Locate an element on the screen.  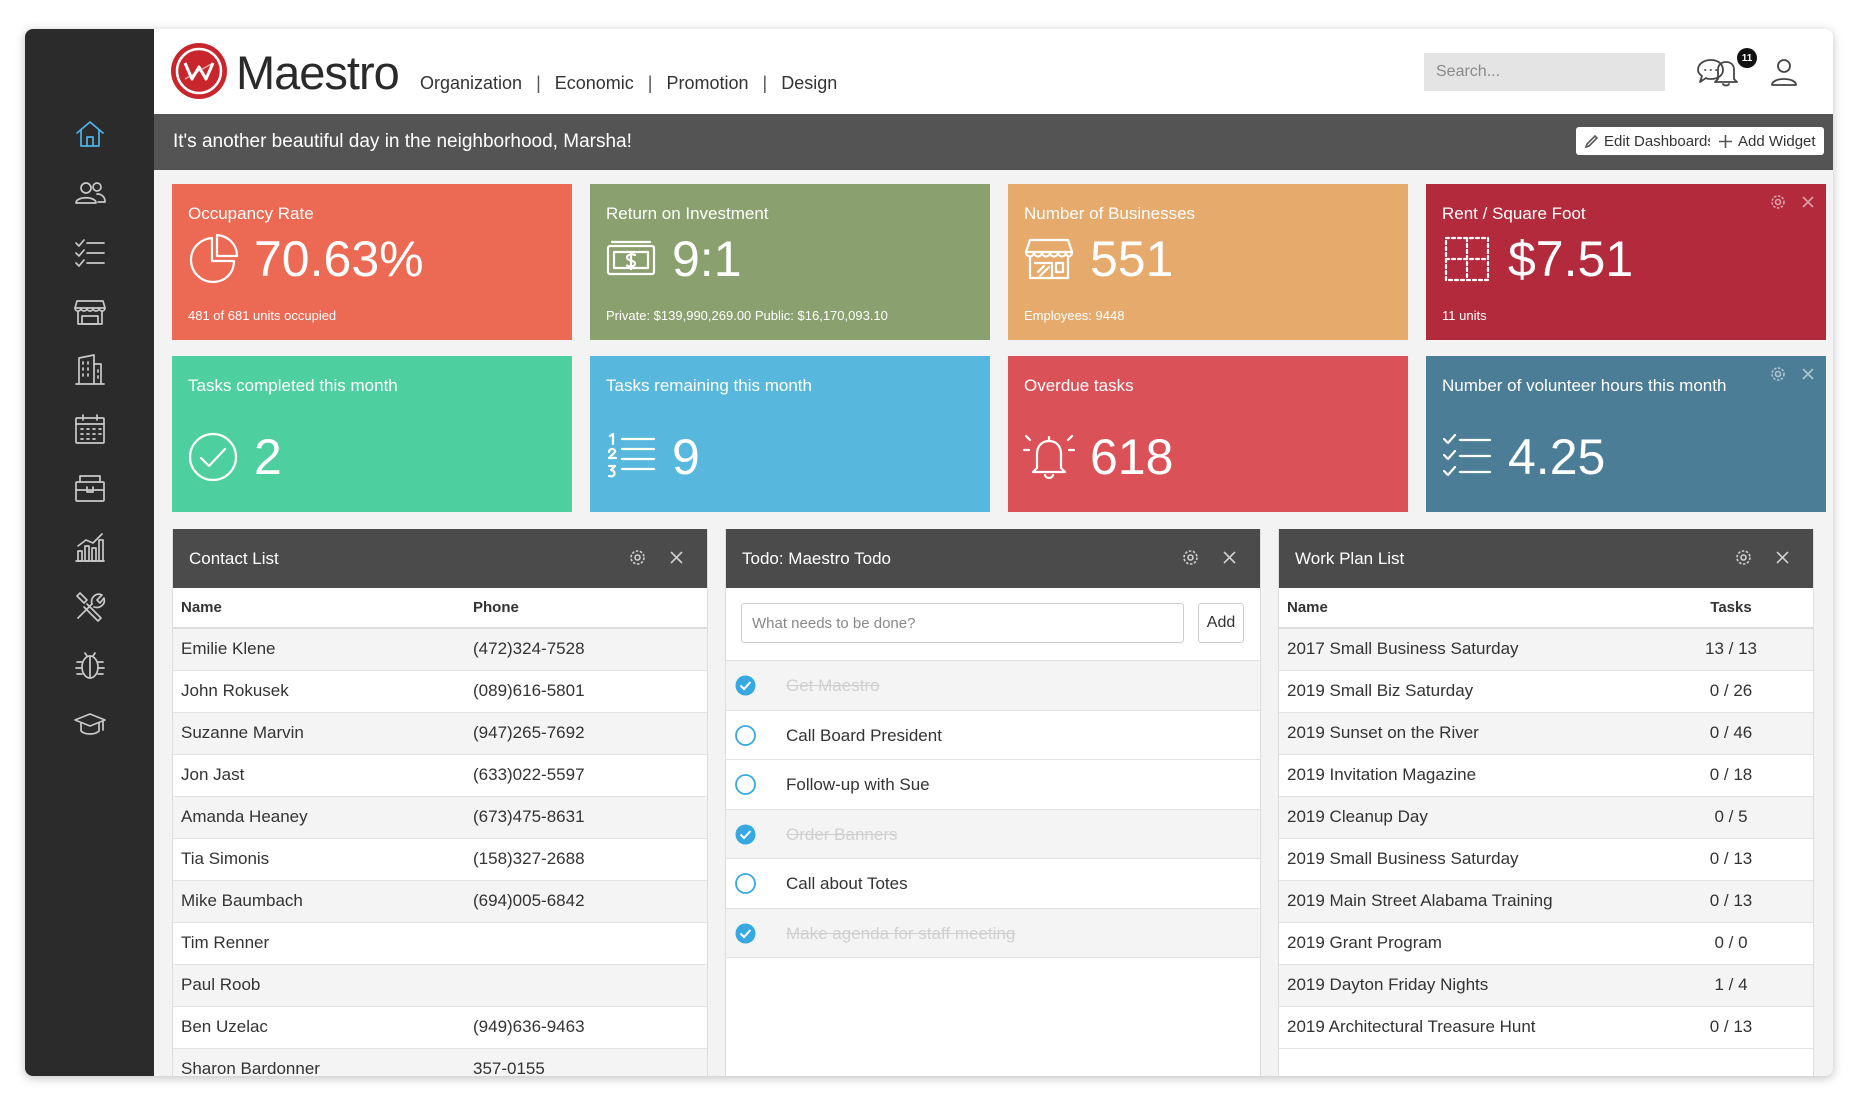
tile-tasks-remaining: Tasks remaining this month 9 is located at coordinates (790, 434).